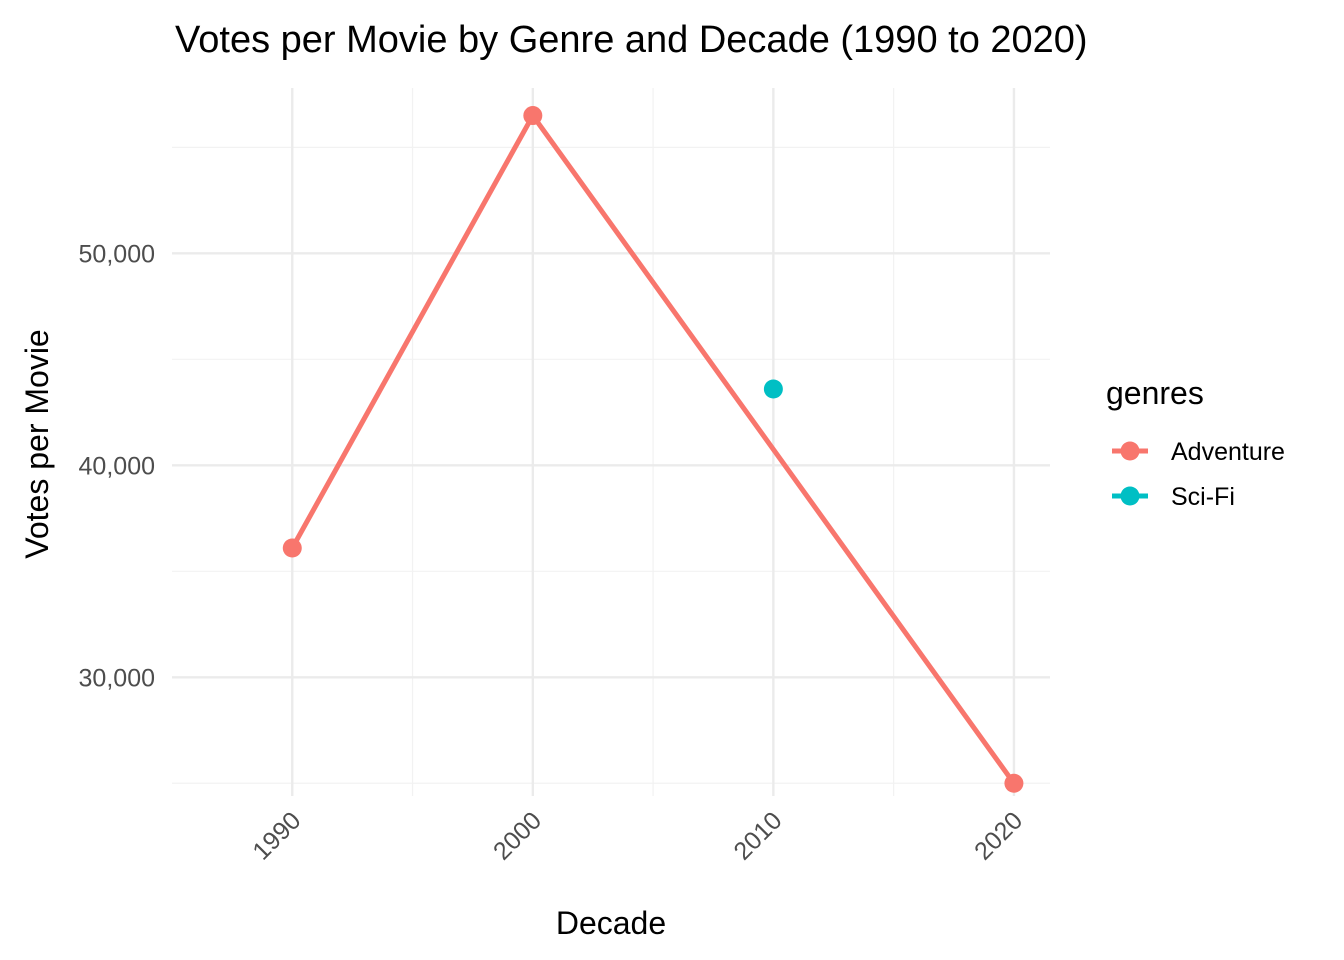 Image resolution: width=1344 pixels, height=960 pixels. Describe the element at coordinates (117, 678) in the screenshot. I see `y-tick-label: 30,000` at that location.